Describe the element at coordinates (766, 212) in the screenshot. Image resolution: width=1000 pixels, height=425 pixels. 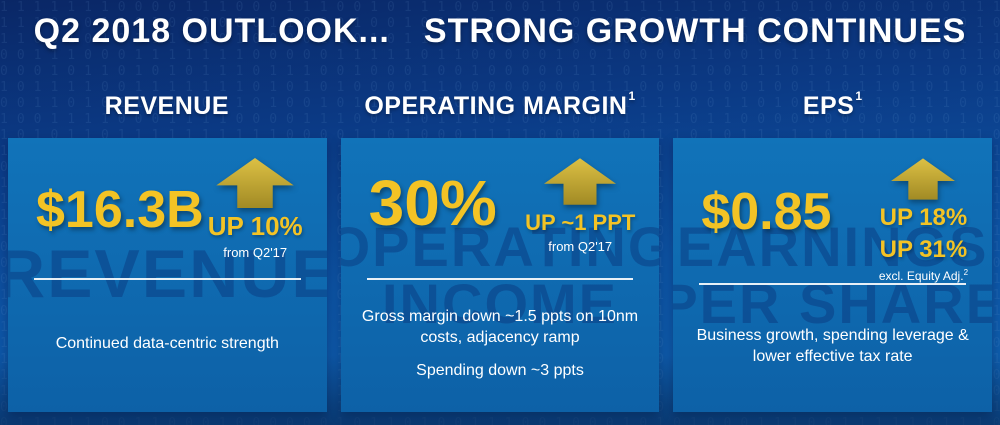
I see `eps-value: $0.85` at that location.